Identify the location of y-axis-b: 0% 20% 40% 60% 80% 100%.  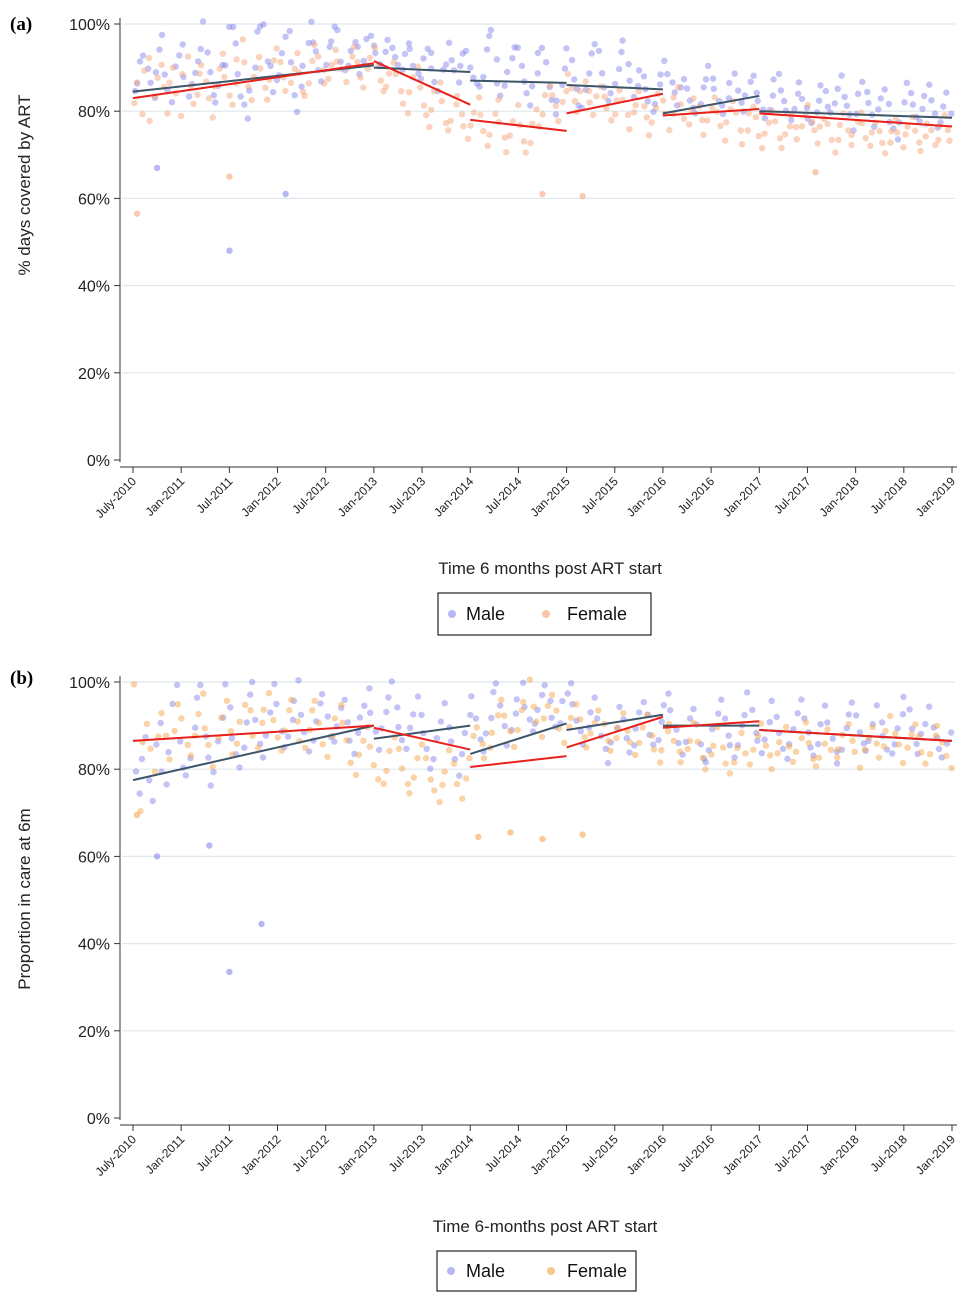
(95, 901).